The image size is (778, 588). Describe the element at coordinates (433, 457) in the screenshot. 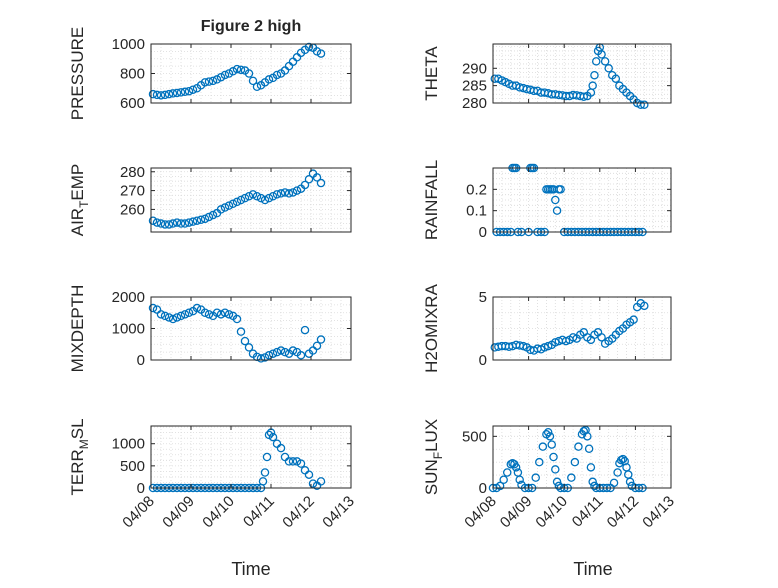

I see `y-axis-label: SUNFLUX` at that location.